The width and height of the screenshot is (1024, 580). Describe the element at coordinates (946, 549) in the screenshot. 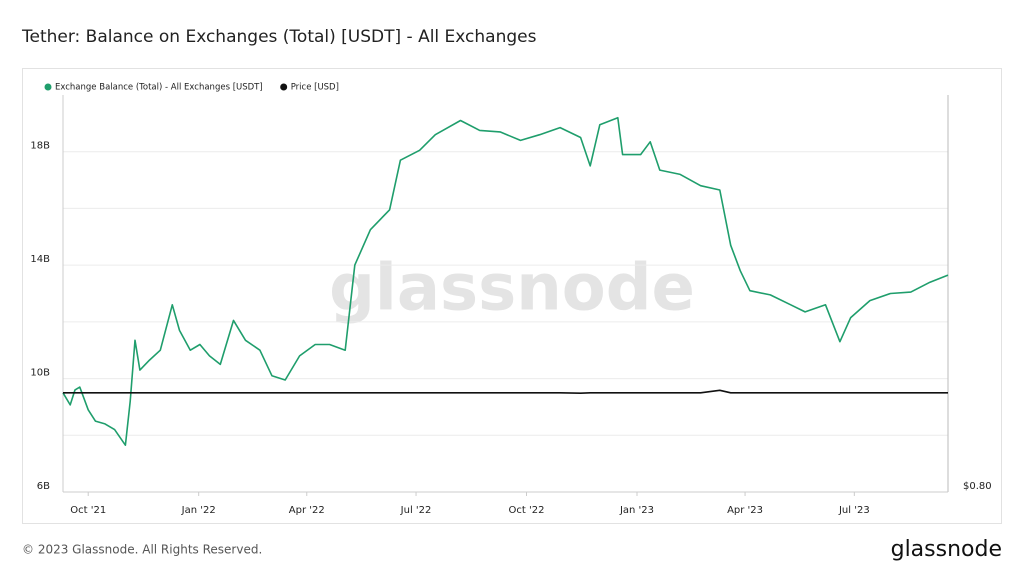

I see `brand-logo: glassnode` at that location.